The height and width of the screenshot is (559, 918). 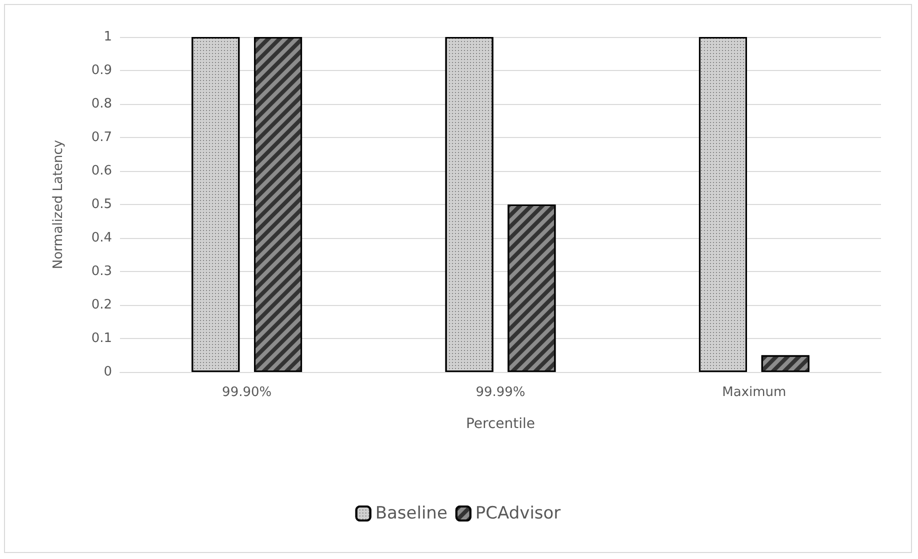 I want to click on legend-label: PCAdvisor, so click(x=518, y=514).